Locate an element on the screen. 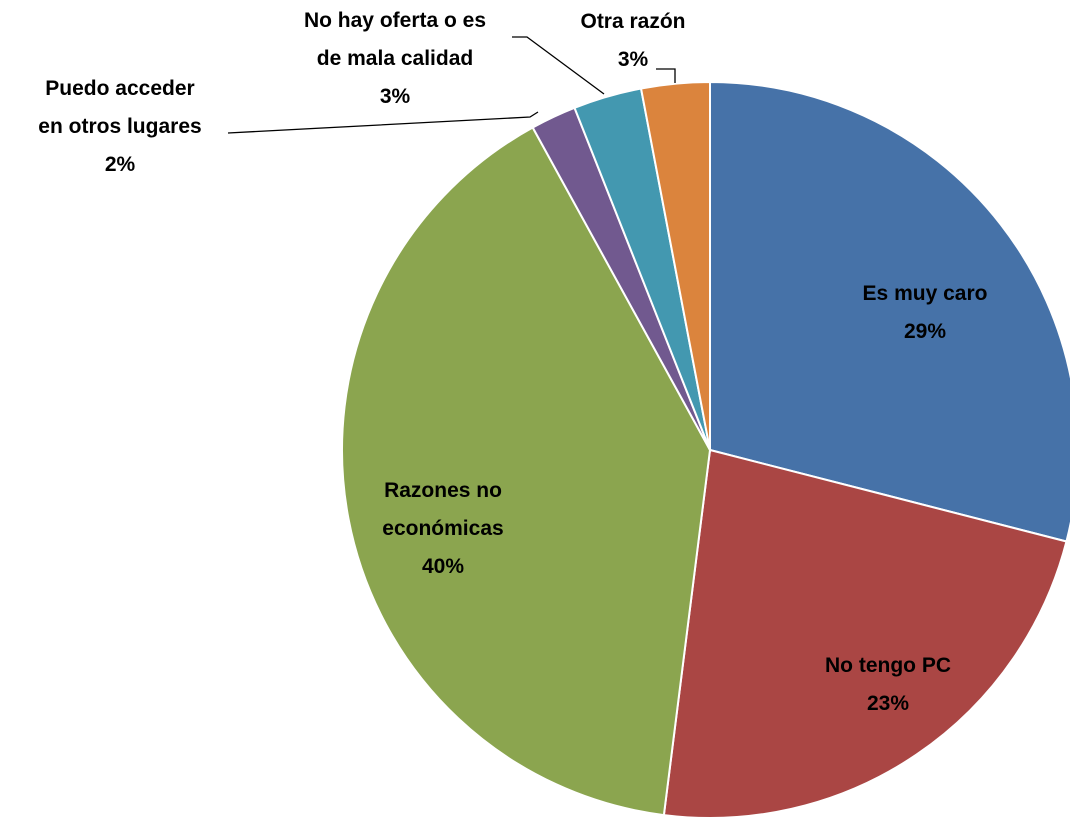 The width and height of the screenshot is (1070, 819). value-label: 2% is located at coordinates (120, 164).